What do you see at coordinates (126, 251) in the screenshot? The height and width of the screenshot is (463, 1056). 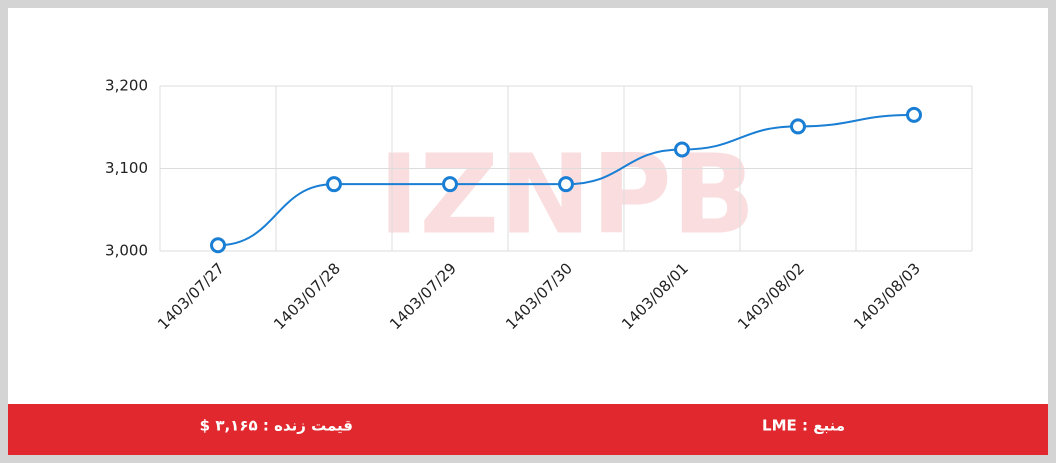 I see `y-tick-label: 3,000` at bounding box center [126, 251].